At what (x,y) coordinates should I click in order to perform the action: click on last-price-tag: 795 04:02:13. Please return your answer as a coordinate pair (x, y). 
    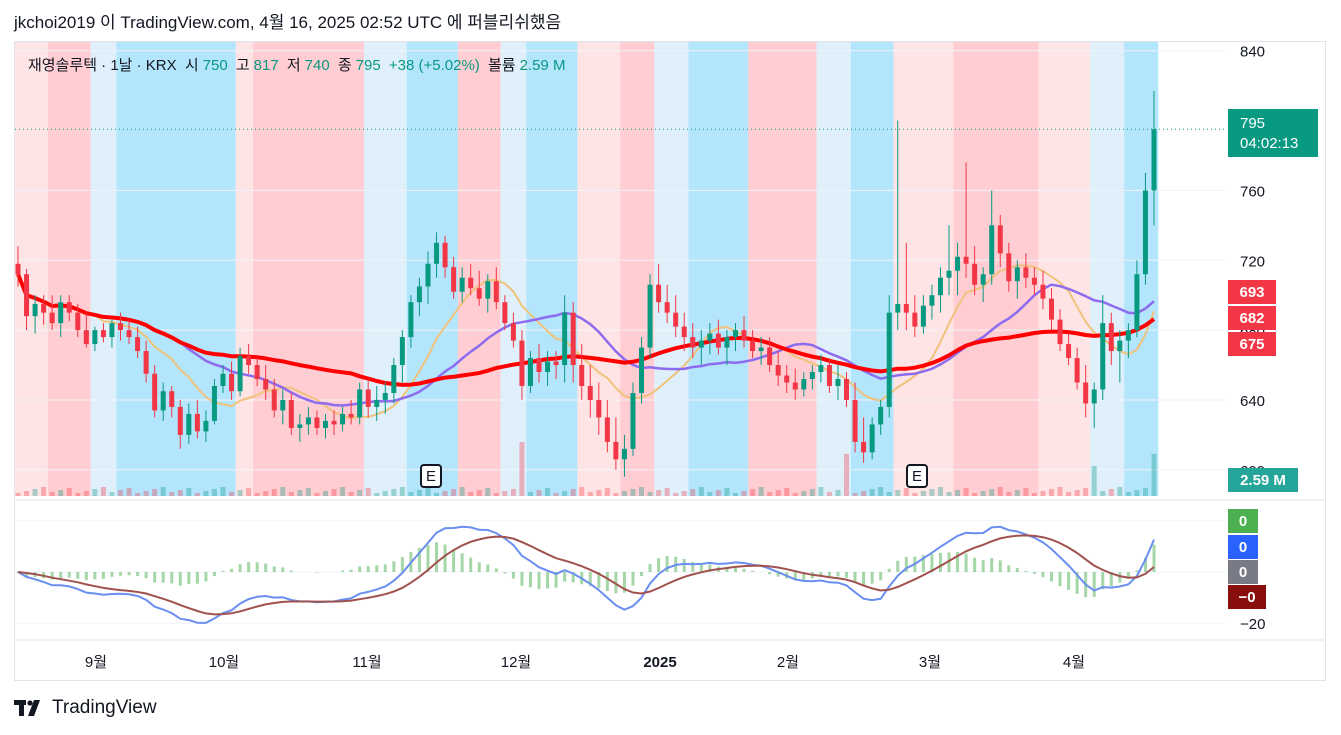
    Looking at the image, I should click on (1273, 133).